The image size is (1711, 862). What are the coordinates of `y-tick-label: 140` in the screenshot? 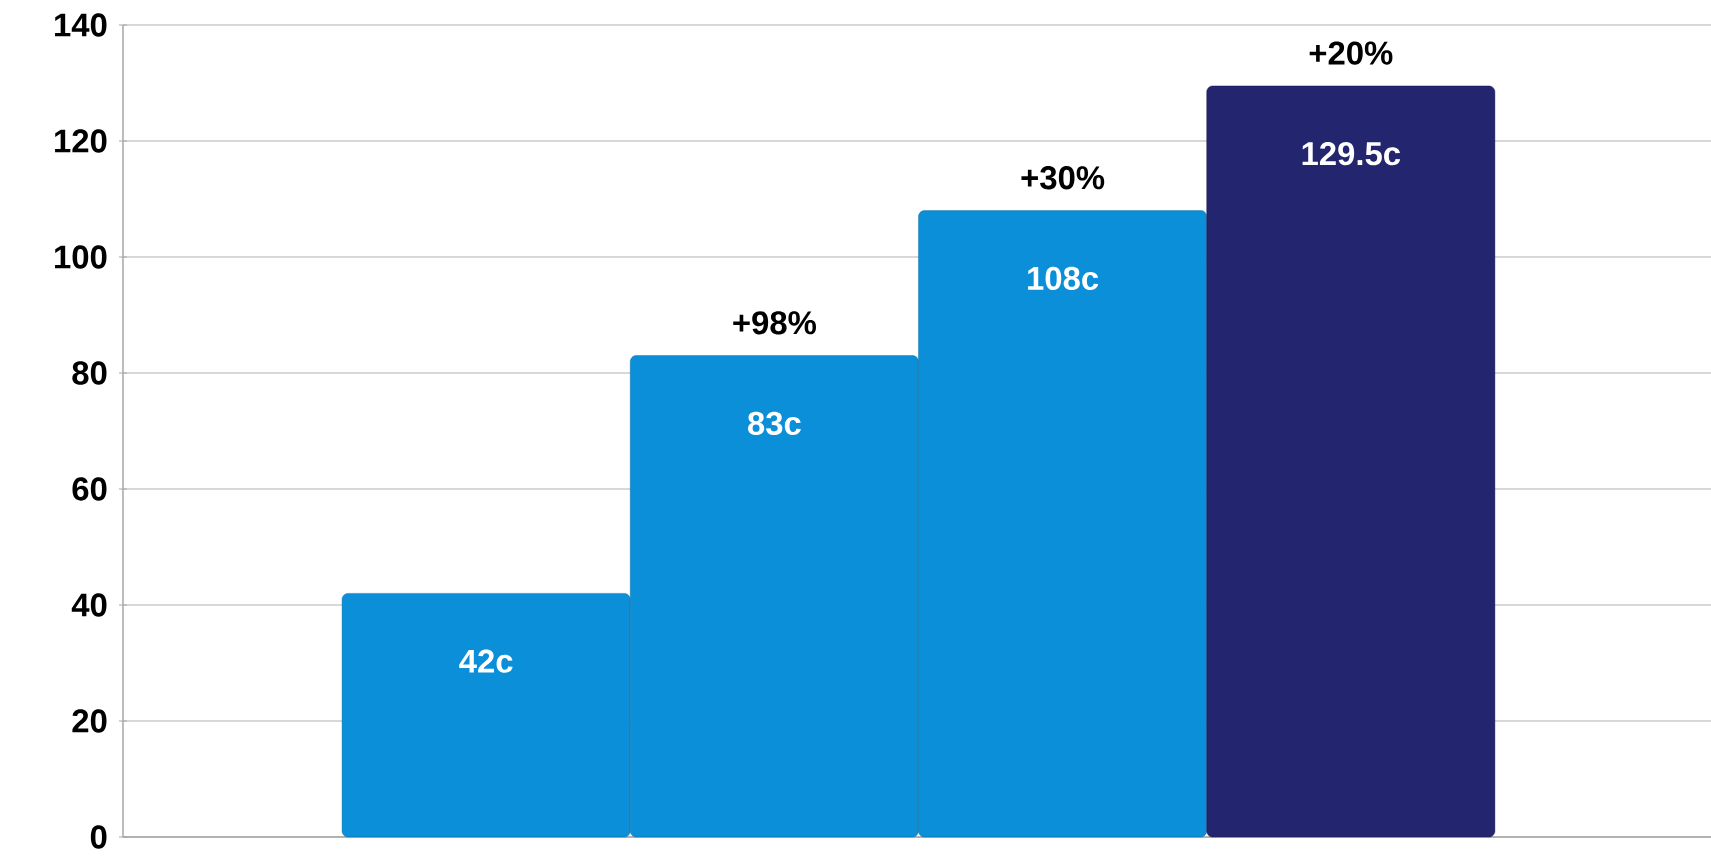 It's located at (81, 25).